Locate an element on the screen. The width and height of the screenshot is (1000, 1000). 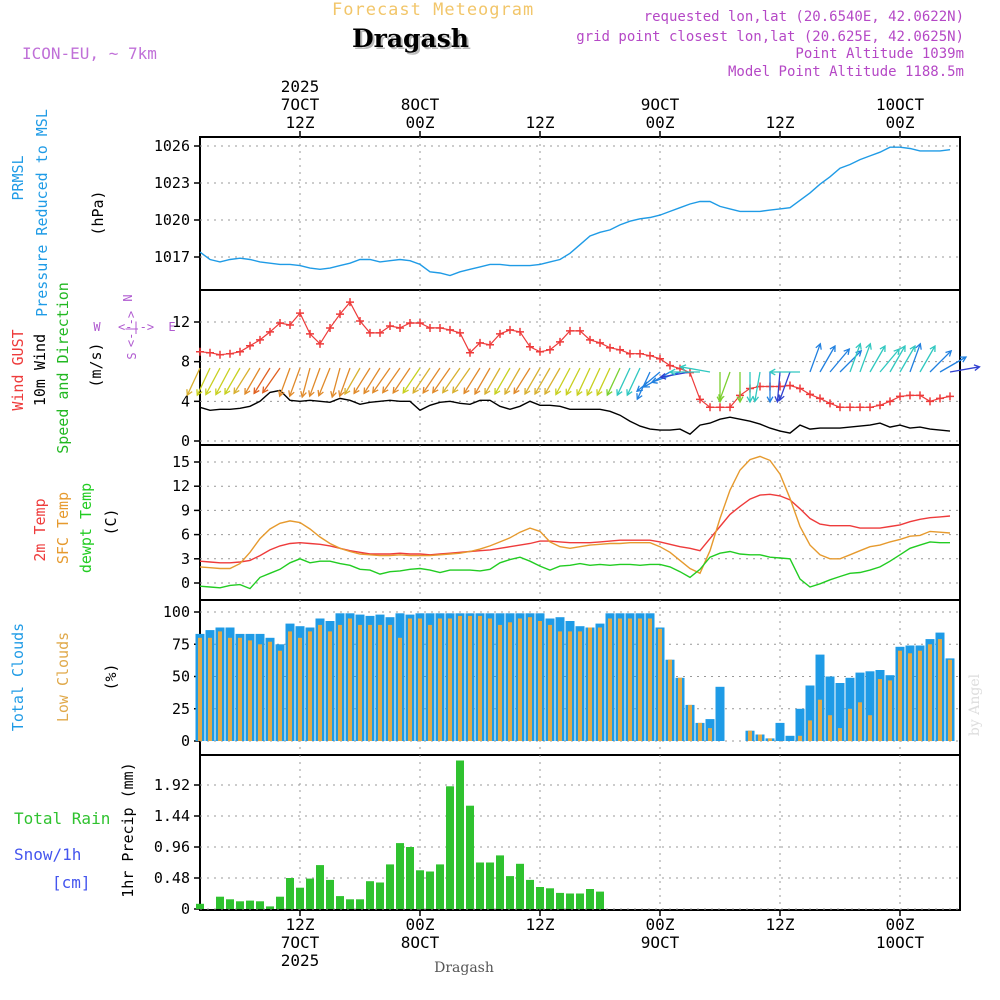
compass-n: N is located at coordinates (128, 297).